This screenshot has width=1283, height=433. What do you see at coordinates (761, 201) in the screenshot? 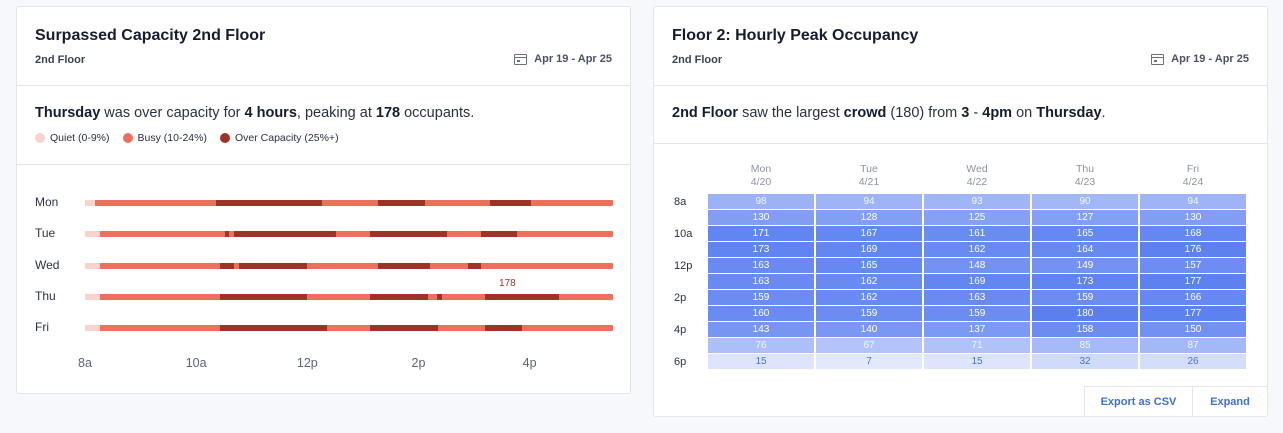
I see `heatmap-cell: 98` at bounding box center [761, 201].